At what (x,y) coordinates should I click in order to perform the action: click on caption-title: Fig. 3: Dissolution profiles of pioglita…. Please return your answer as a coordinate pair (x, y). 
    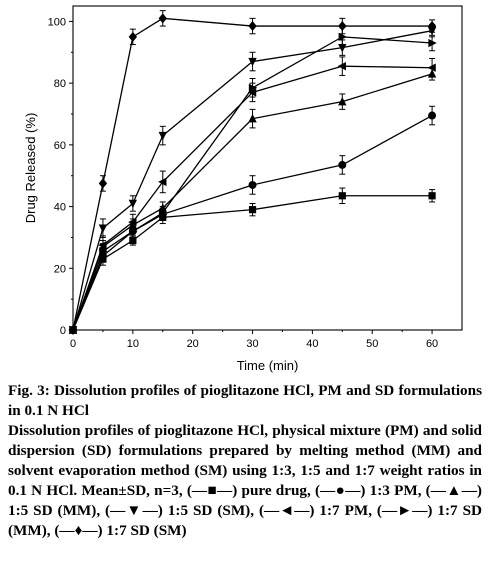
    Looking at the image, I should click on (245, 400).